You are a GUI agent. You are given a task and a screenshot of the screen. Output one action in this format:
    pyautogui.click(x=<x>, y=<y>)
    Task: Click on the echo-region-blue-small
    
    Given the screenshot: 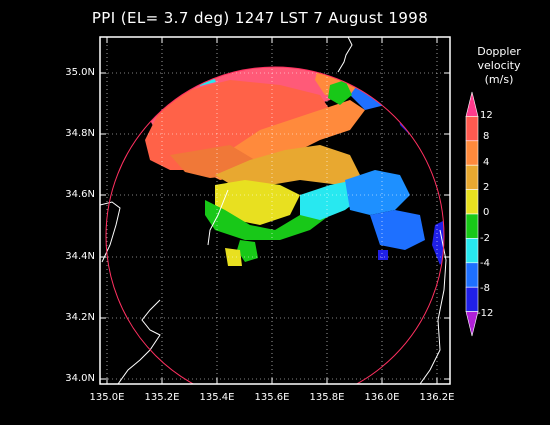 What is the action you would take?
    pyautogui.click(x=383, y=255)
    